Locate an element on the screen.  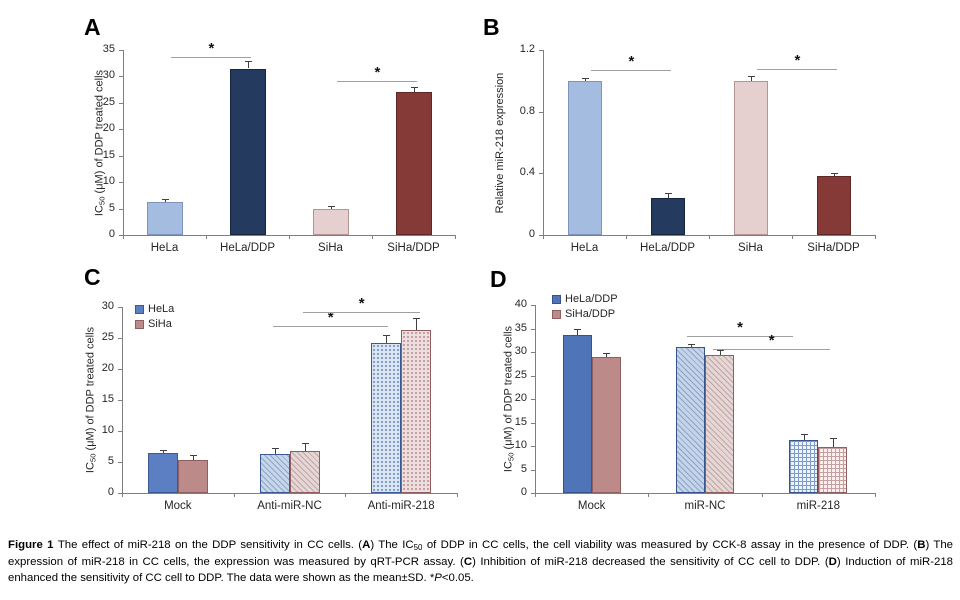
legend-item: HeLa is located at coordinates (154, 309).